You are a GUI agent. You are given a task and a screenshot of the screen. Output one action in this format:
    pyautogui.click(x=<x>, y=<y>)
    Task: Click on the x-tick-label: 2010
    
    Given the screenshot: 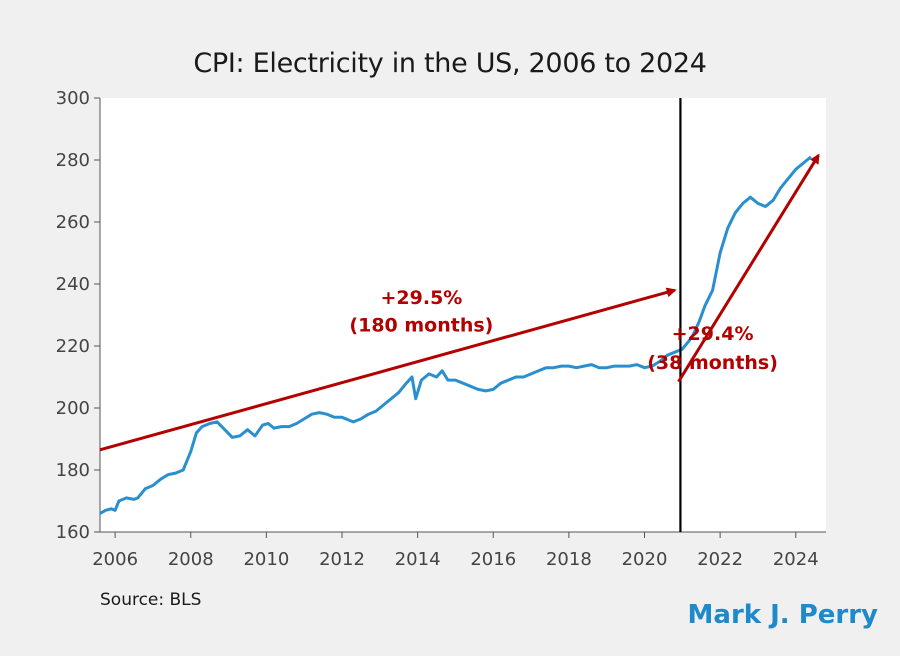 What is the action you would take?
    pyautogui.click(x=266, y=559)
    